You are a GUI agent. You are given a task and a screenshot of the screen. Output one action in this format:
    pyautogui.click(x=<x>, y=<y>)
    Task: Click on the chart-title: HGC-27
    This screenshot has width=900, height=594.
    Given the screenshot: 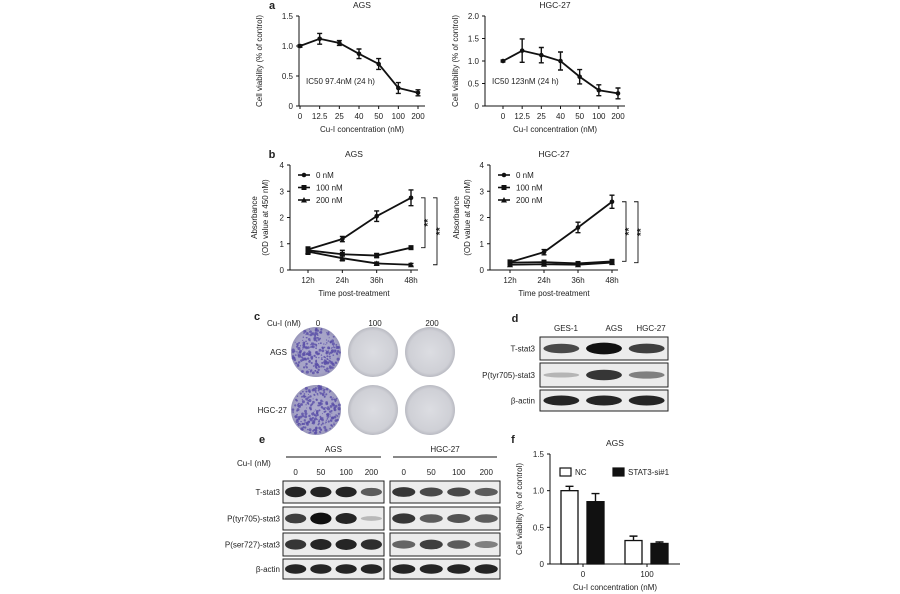 What is the action you would take?
    pyautogui.click(x=554, y=5)
    